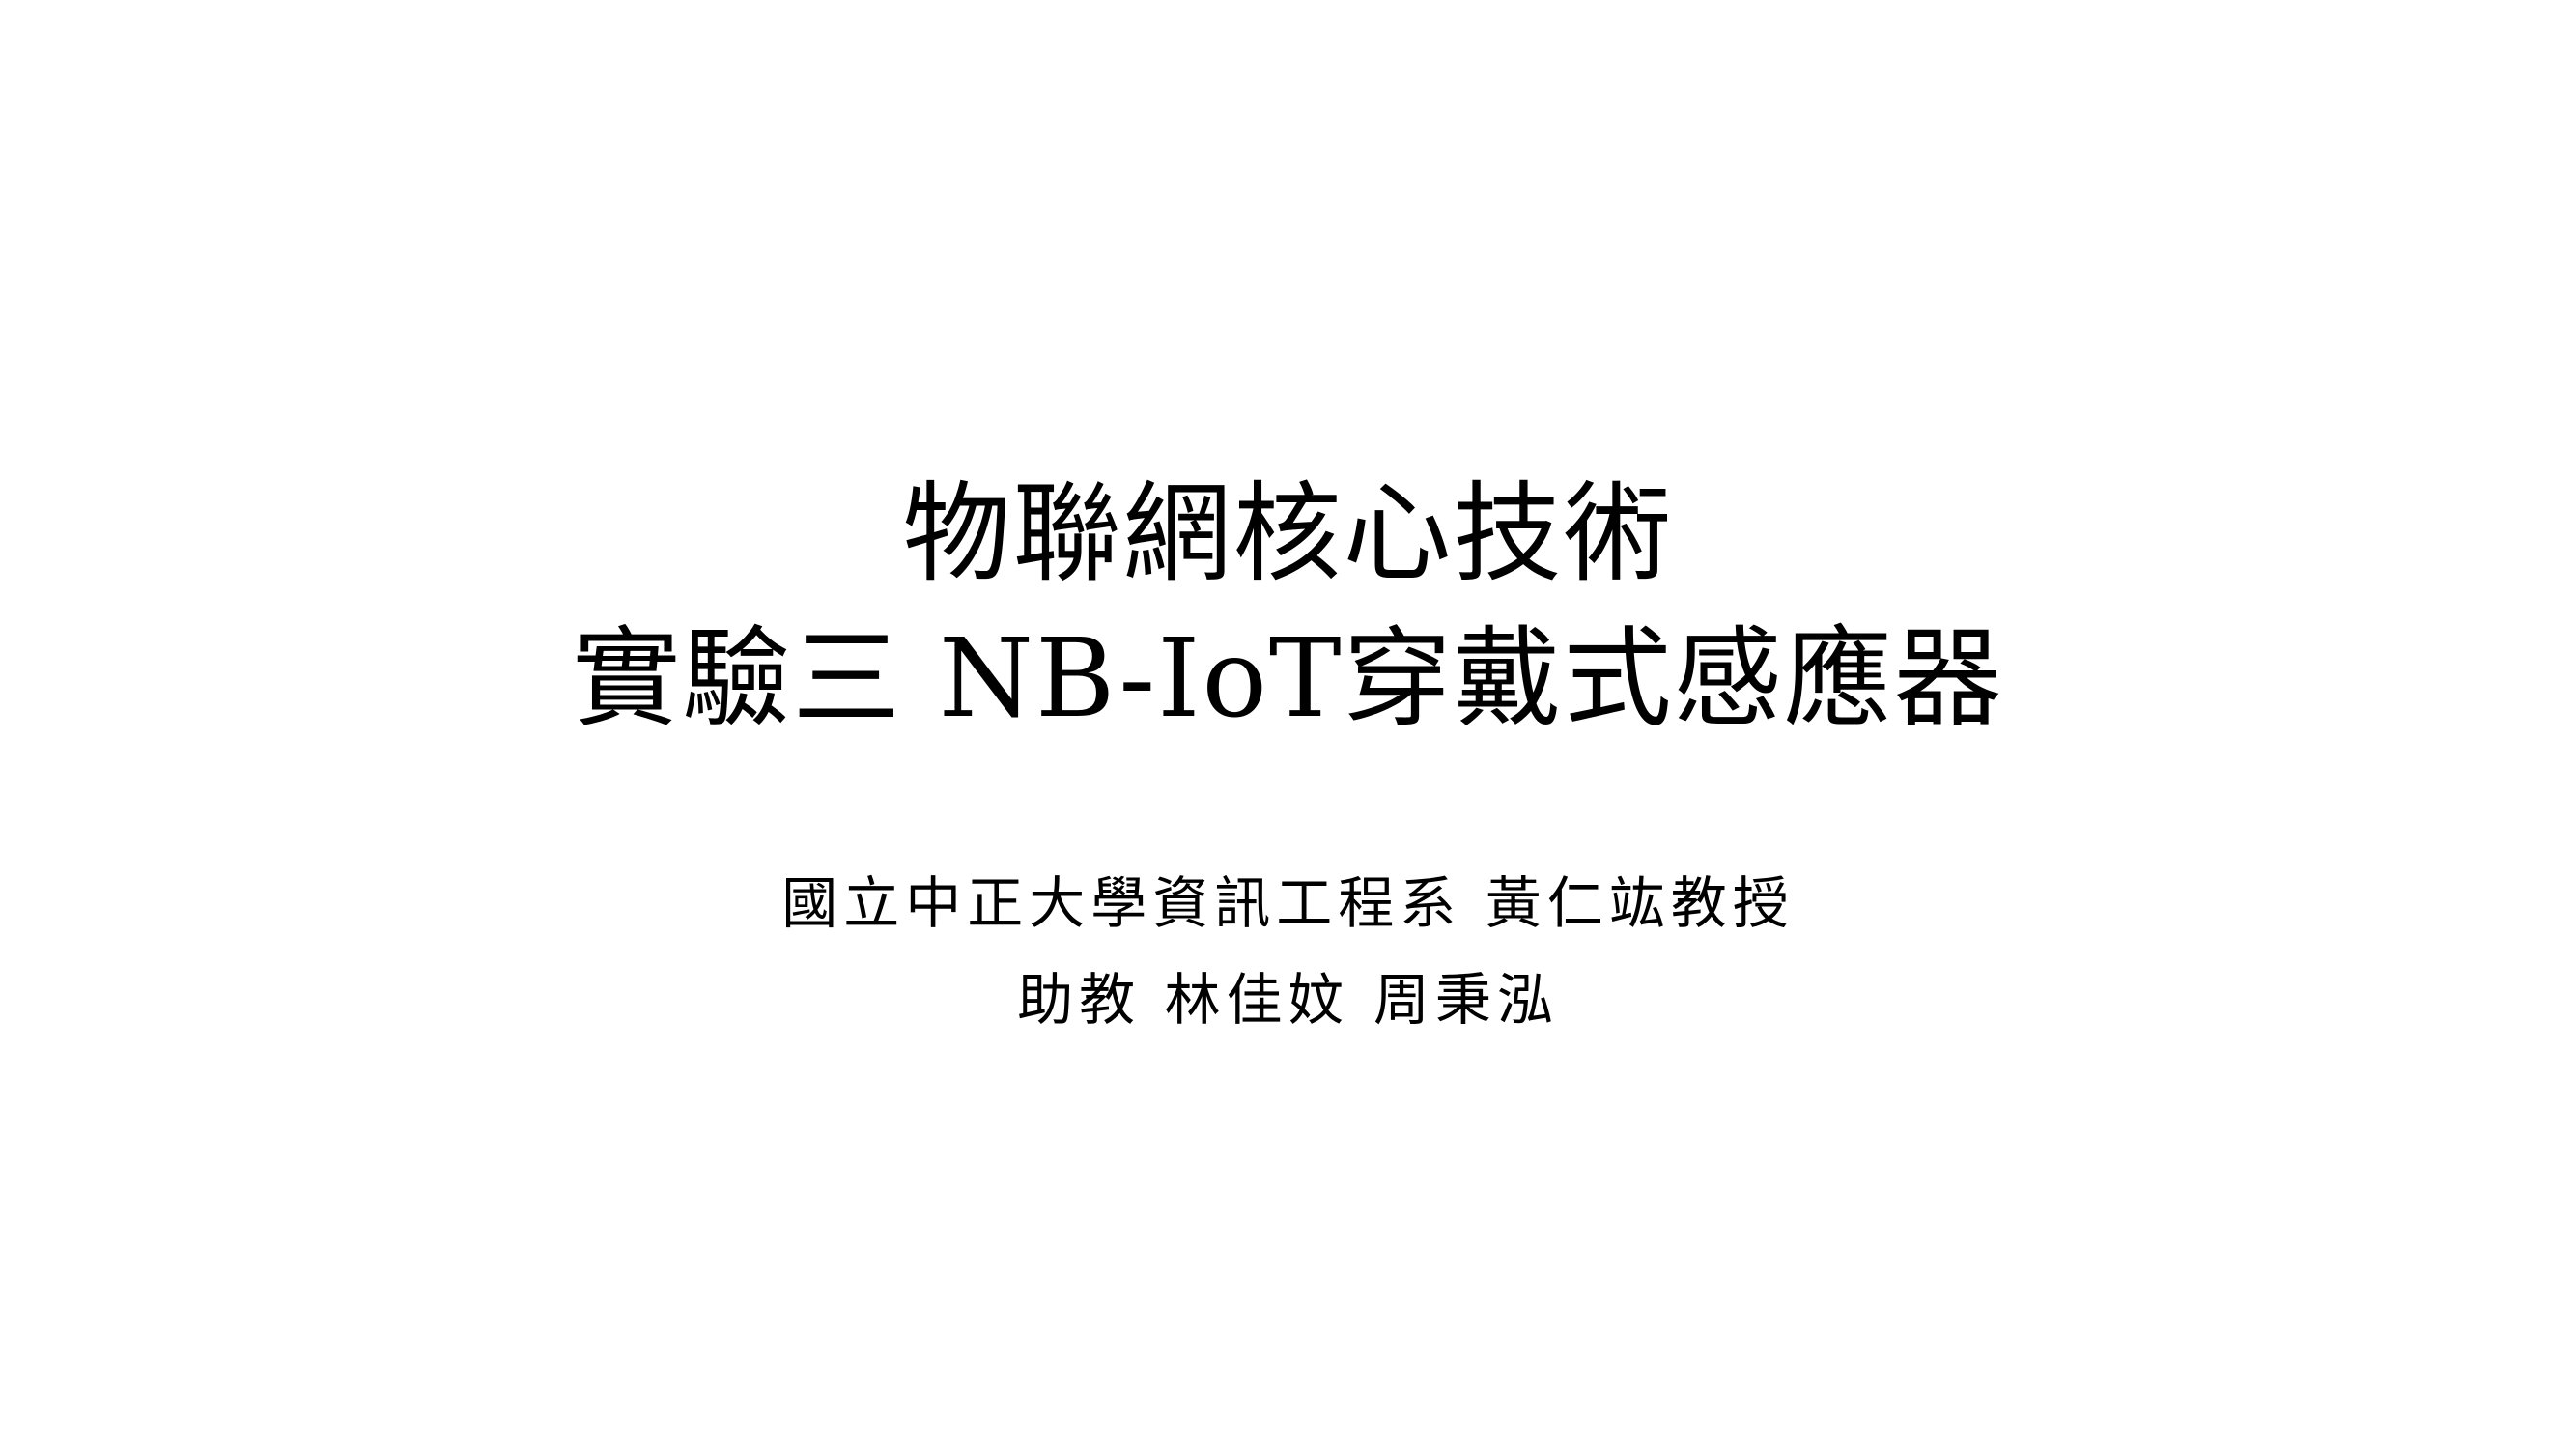  Describe the element at coordinates (1288, 679) in the screenshot. I see `slide-title-line-2: 實驗三 NB-IoT穿戴式感應器` at that location.